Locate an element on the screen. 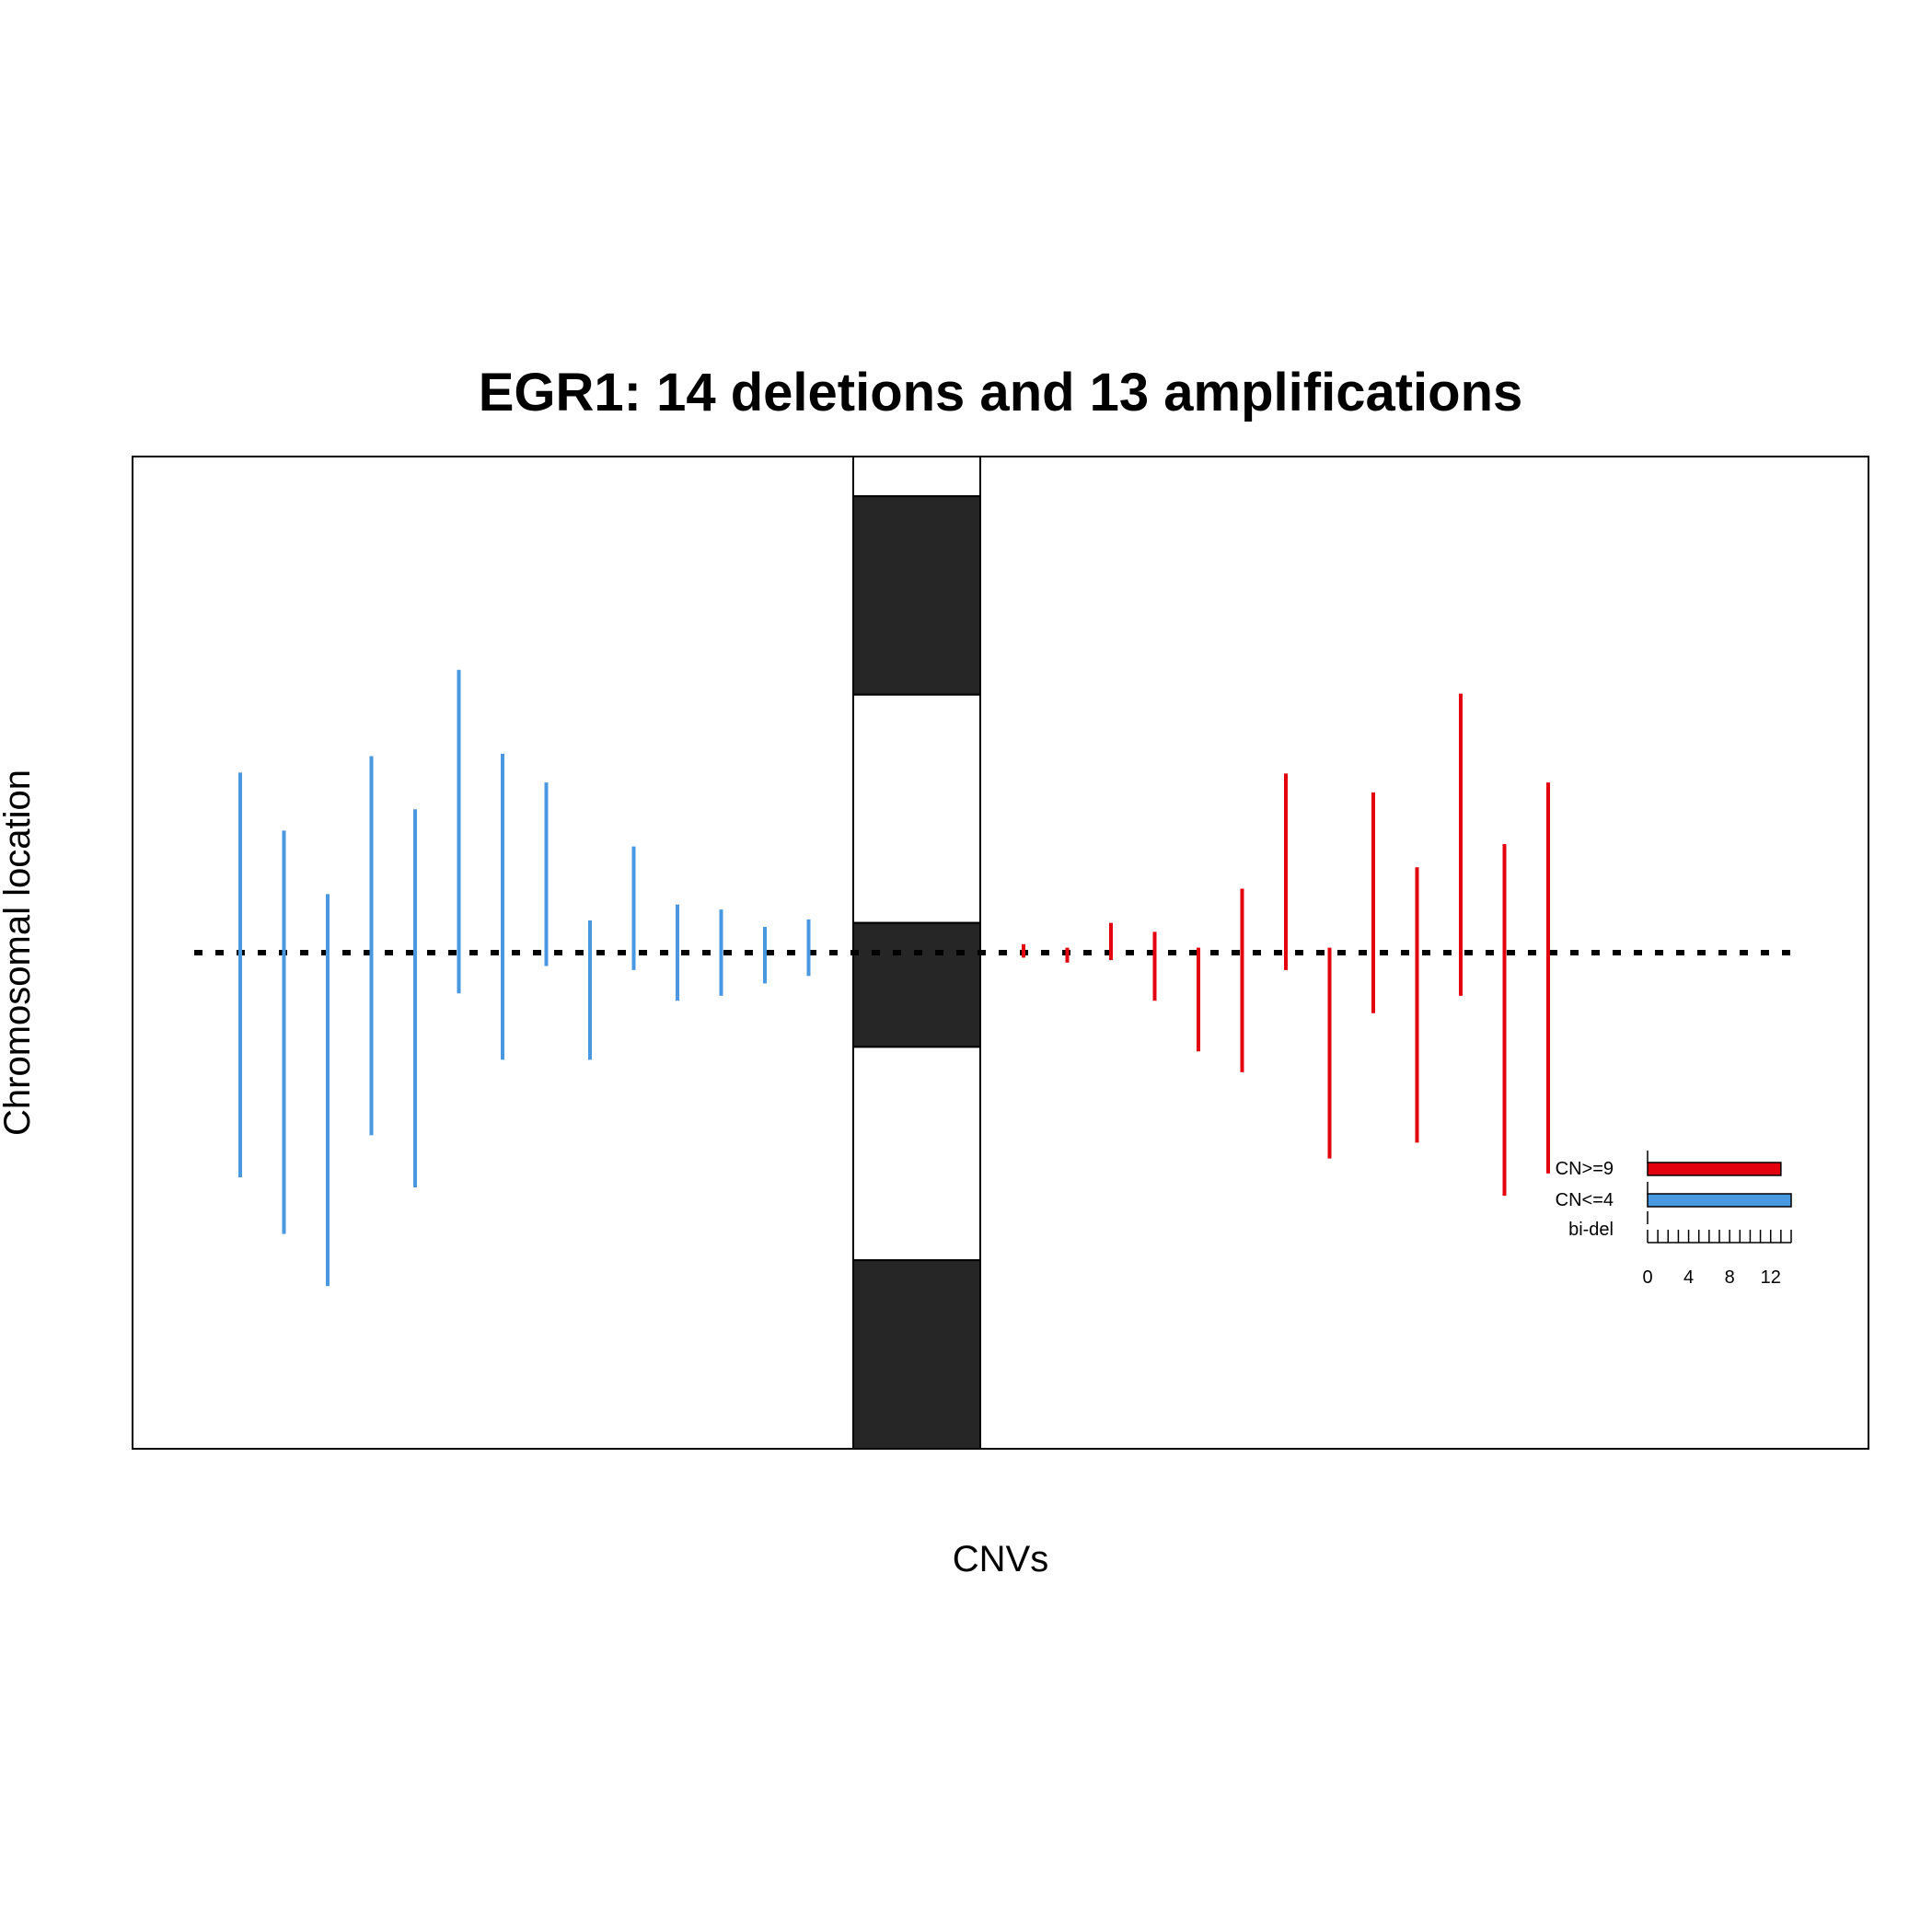 This screenshot has height=1932, width=1932. deletion-segments is located at coordinates (524, 978).